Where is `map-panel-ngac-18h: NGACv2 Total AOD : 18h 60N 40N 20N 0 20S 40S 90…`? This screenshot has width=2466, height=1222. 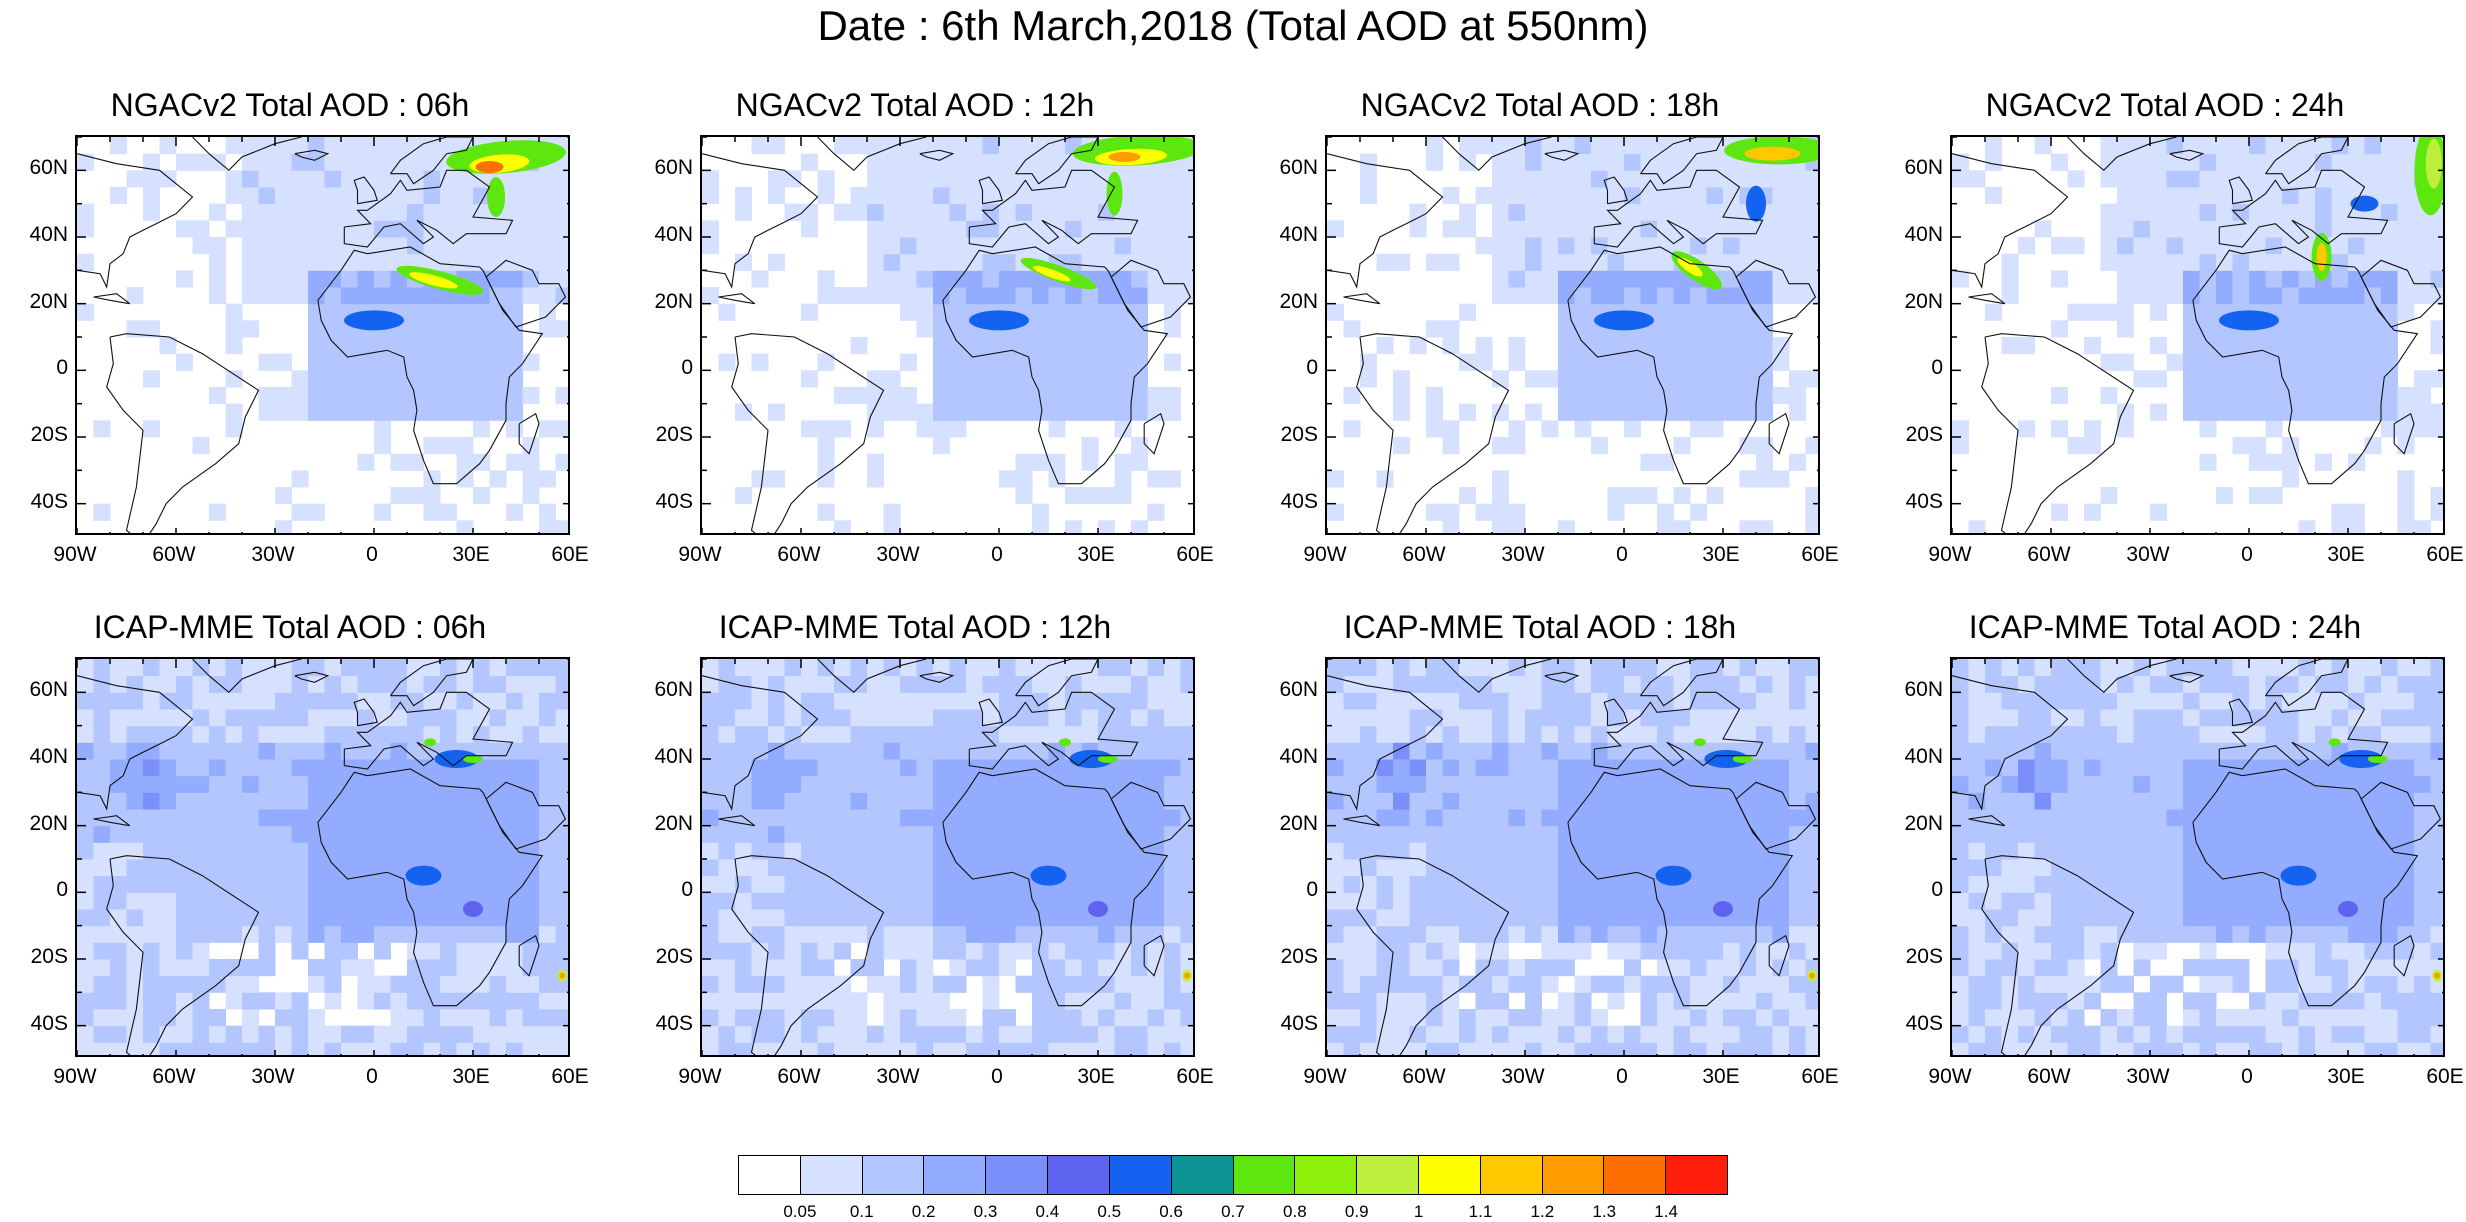 map-panel-ngac-18h: NGACv2 Total AOD : 18h 60N 40N 20N 0 20S 40S 90… is located at coordinates (1544, 365).